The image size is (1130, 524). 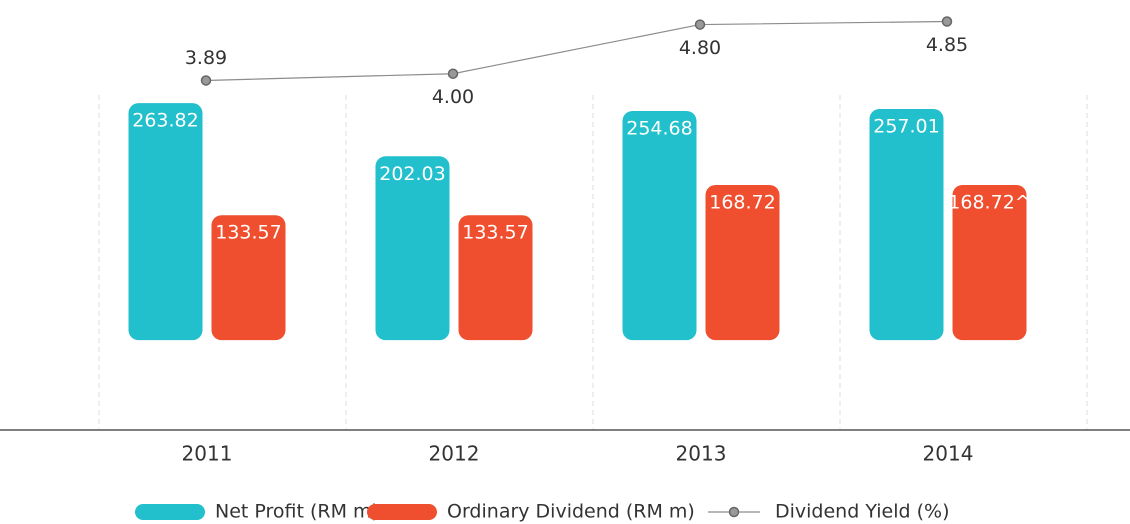 What do you see at coordinates (165, 121) in the screenshot?
I see `value-label: 263.82` at bounding box center [165, 121].